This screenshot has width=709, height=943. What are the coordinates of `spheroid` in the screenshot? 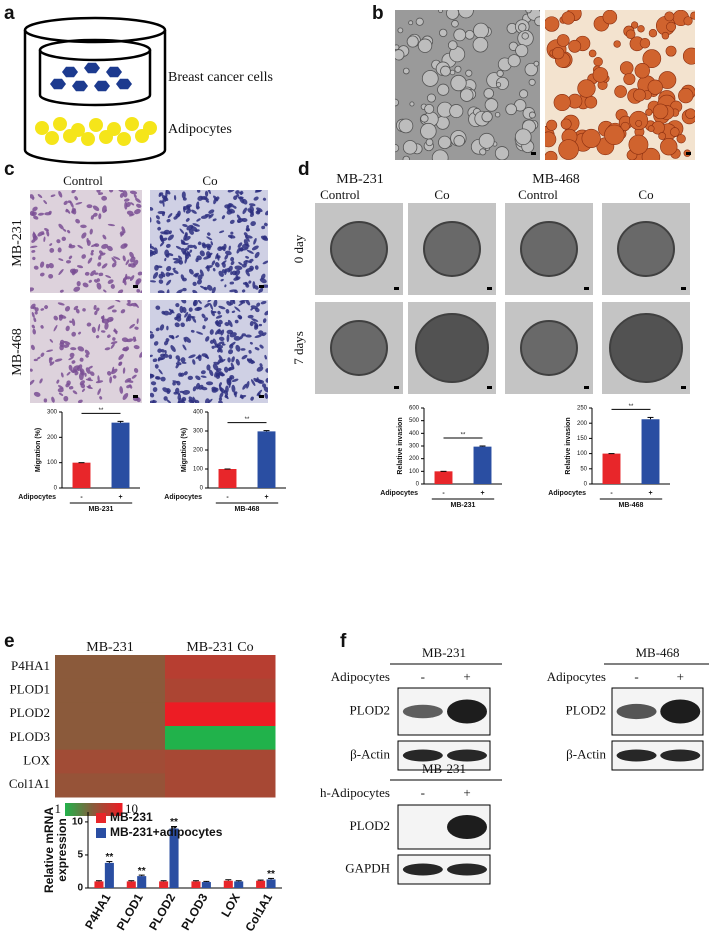 It's located at (452, 249).